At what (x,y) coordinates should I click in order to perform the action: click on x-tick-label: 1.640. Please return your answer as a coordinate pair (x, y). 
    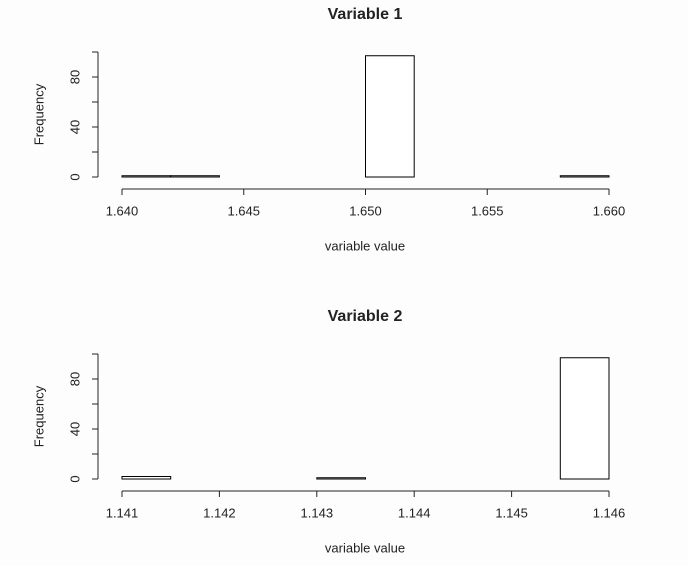
    Looking at the image, I should click on (122, 210).